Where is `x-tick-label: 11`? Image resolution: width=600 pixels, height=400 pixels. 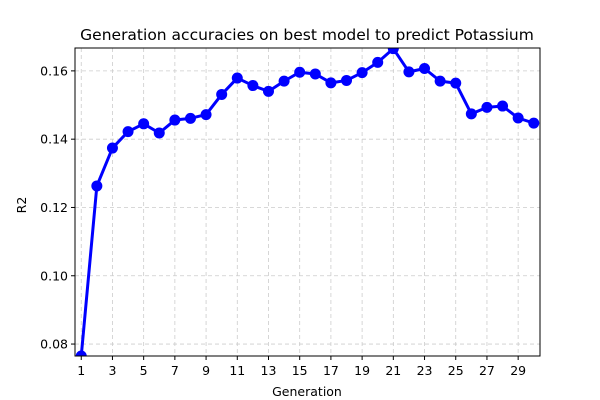 x-tick-label: 11 is located at coordinates (237, 370).